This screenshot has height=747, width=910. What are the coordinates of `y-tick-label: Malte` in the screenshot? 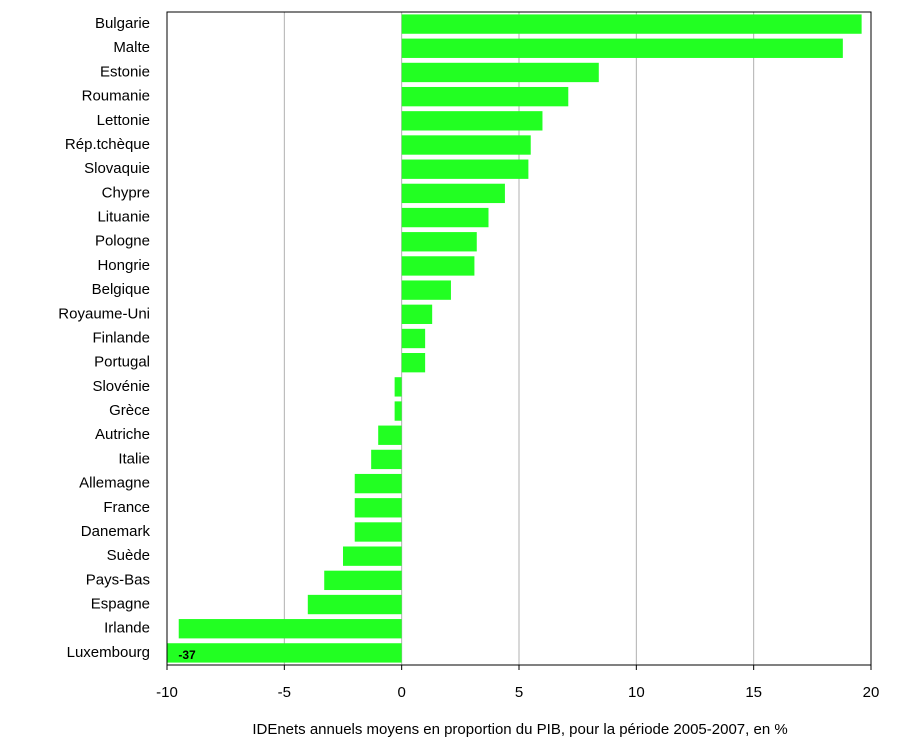 It's located at (131, 47).